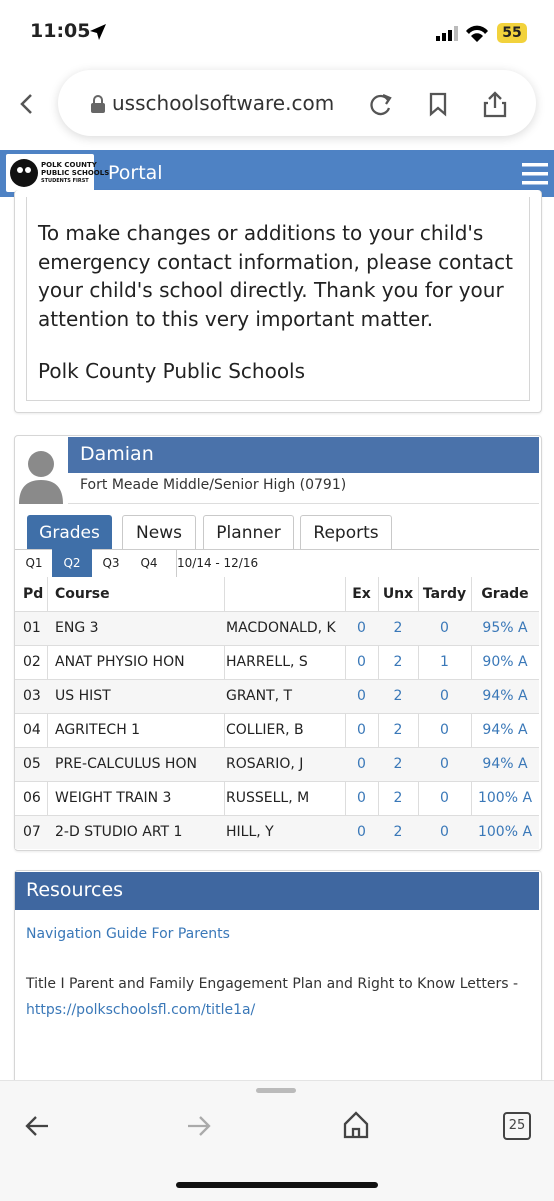  What do you see at coordinates (128, 934) in the screenshot?
I see `resource-link: Navigation Guide For Parents` at bounding box center [128, 934].